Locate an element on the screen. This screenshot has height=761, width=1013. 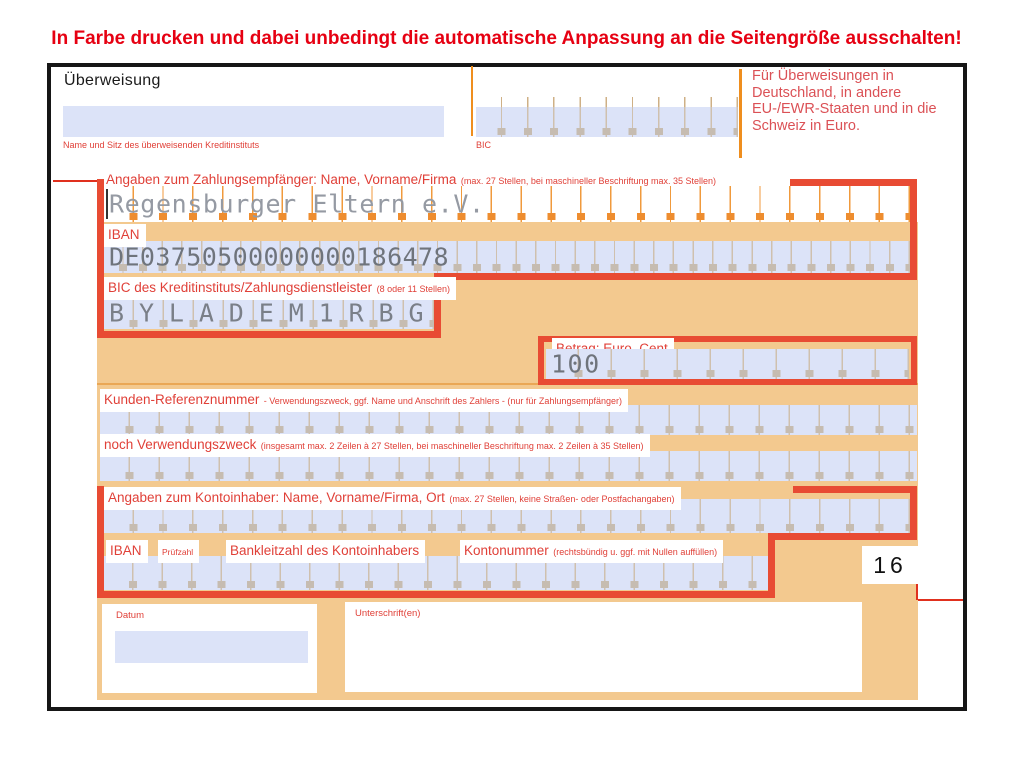
amount-field: 100 is located at coordinates (727, 364).